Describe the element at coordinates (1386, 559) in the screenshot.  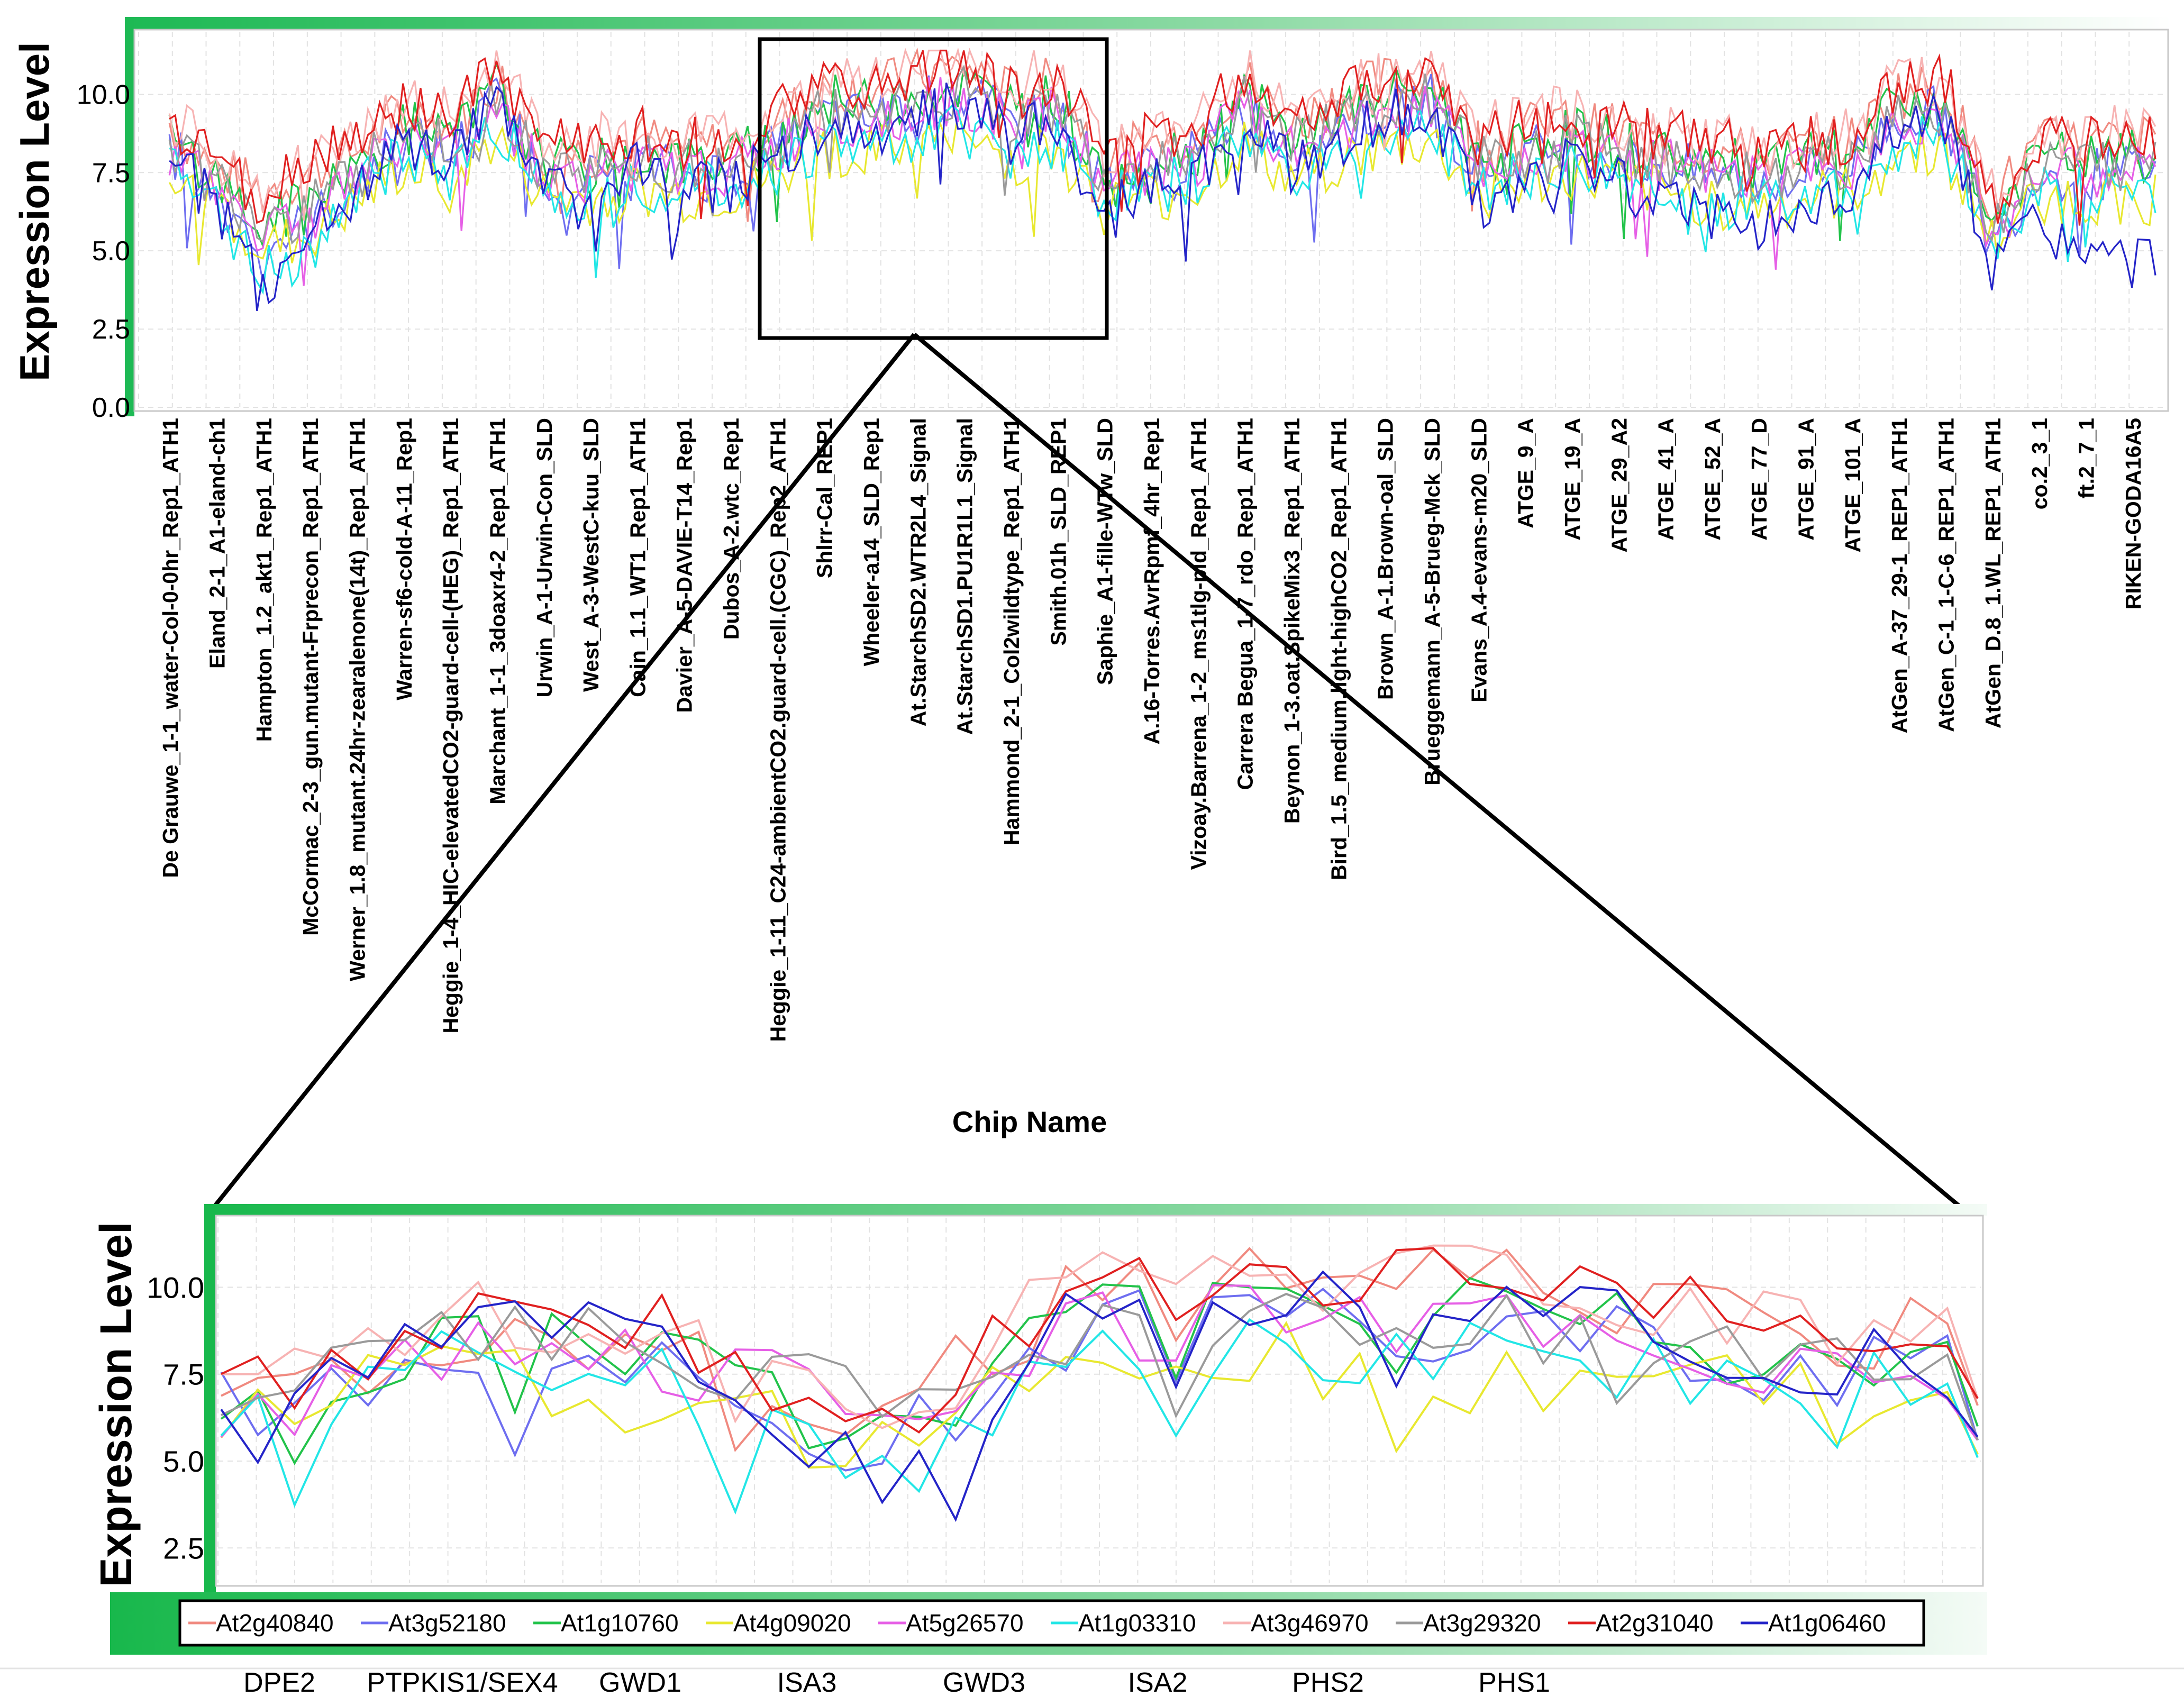
I see `x-tick-label: Brown_A-1.Brown-oal_SLD` at that location.